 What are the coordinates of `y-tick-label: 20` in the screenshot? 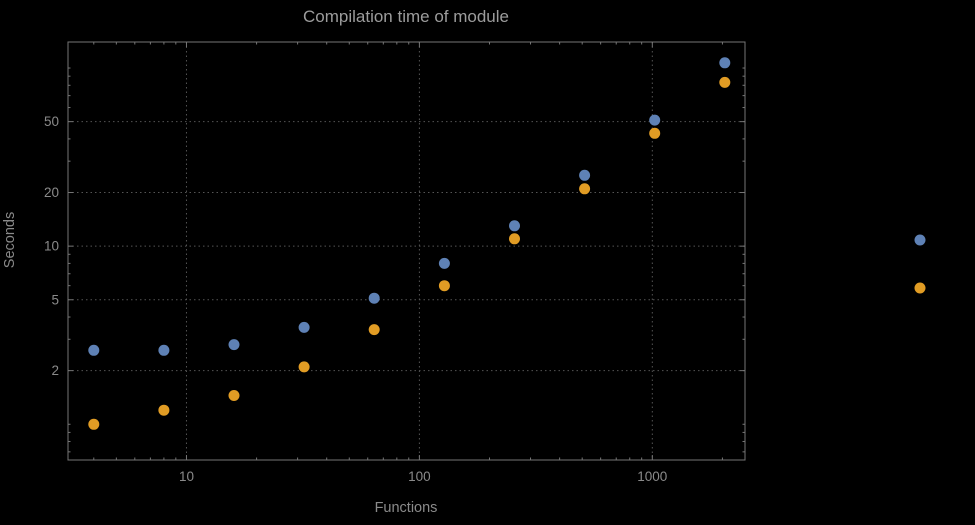 It's located at (51, 192).